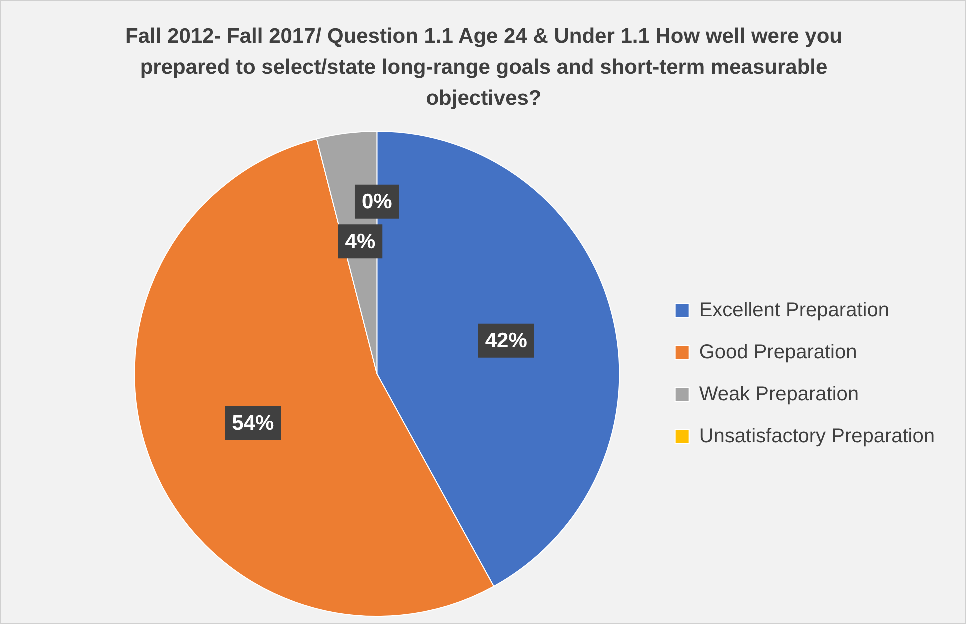 Image resolution: width=966 pixels, height=624 pixels. I want to click on legend-label: Good Preparation, so click(778, 353).